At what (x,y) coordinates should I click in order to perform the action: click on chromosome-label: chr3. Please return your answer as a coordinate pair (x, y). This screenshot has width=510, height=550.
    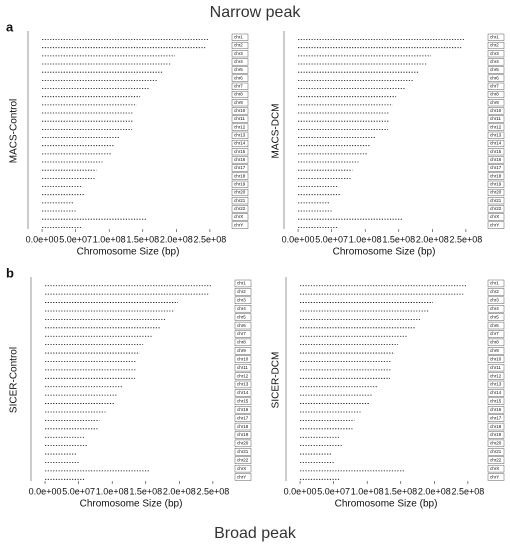
    Looking at the image, I should click on (241, 300).